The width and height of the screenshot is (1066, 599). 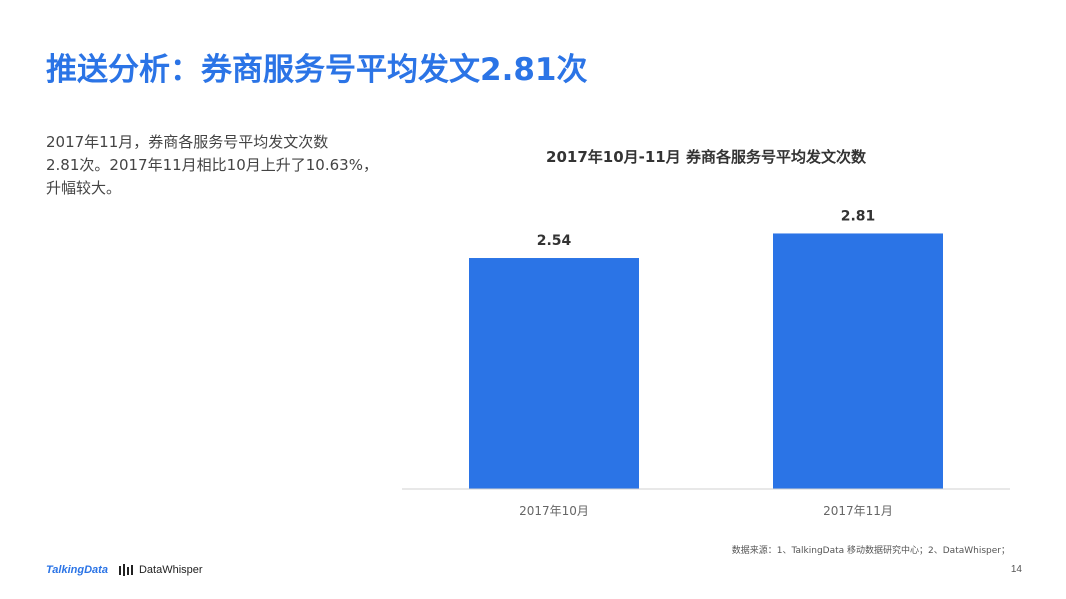 I want to click on description-line: 升幅较大。, so click(x=84, y=188).